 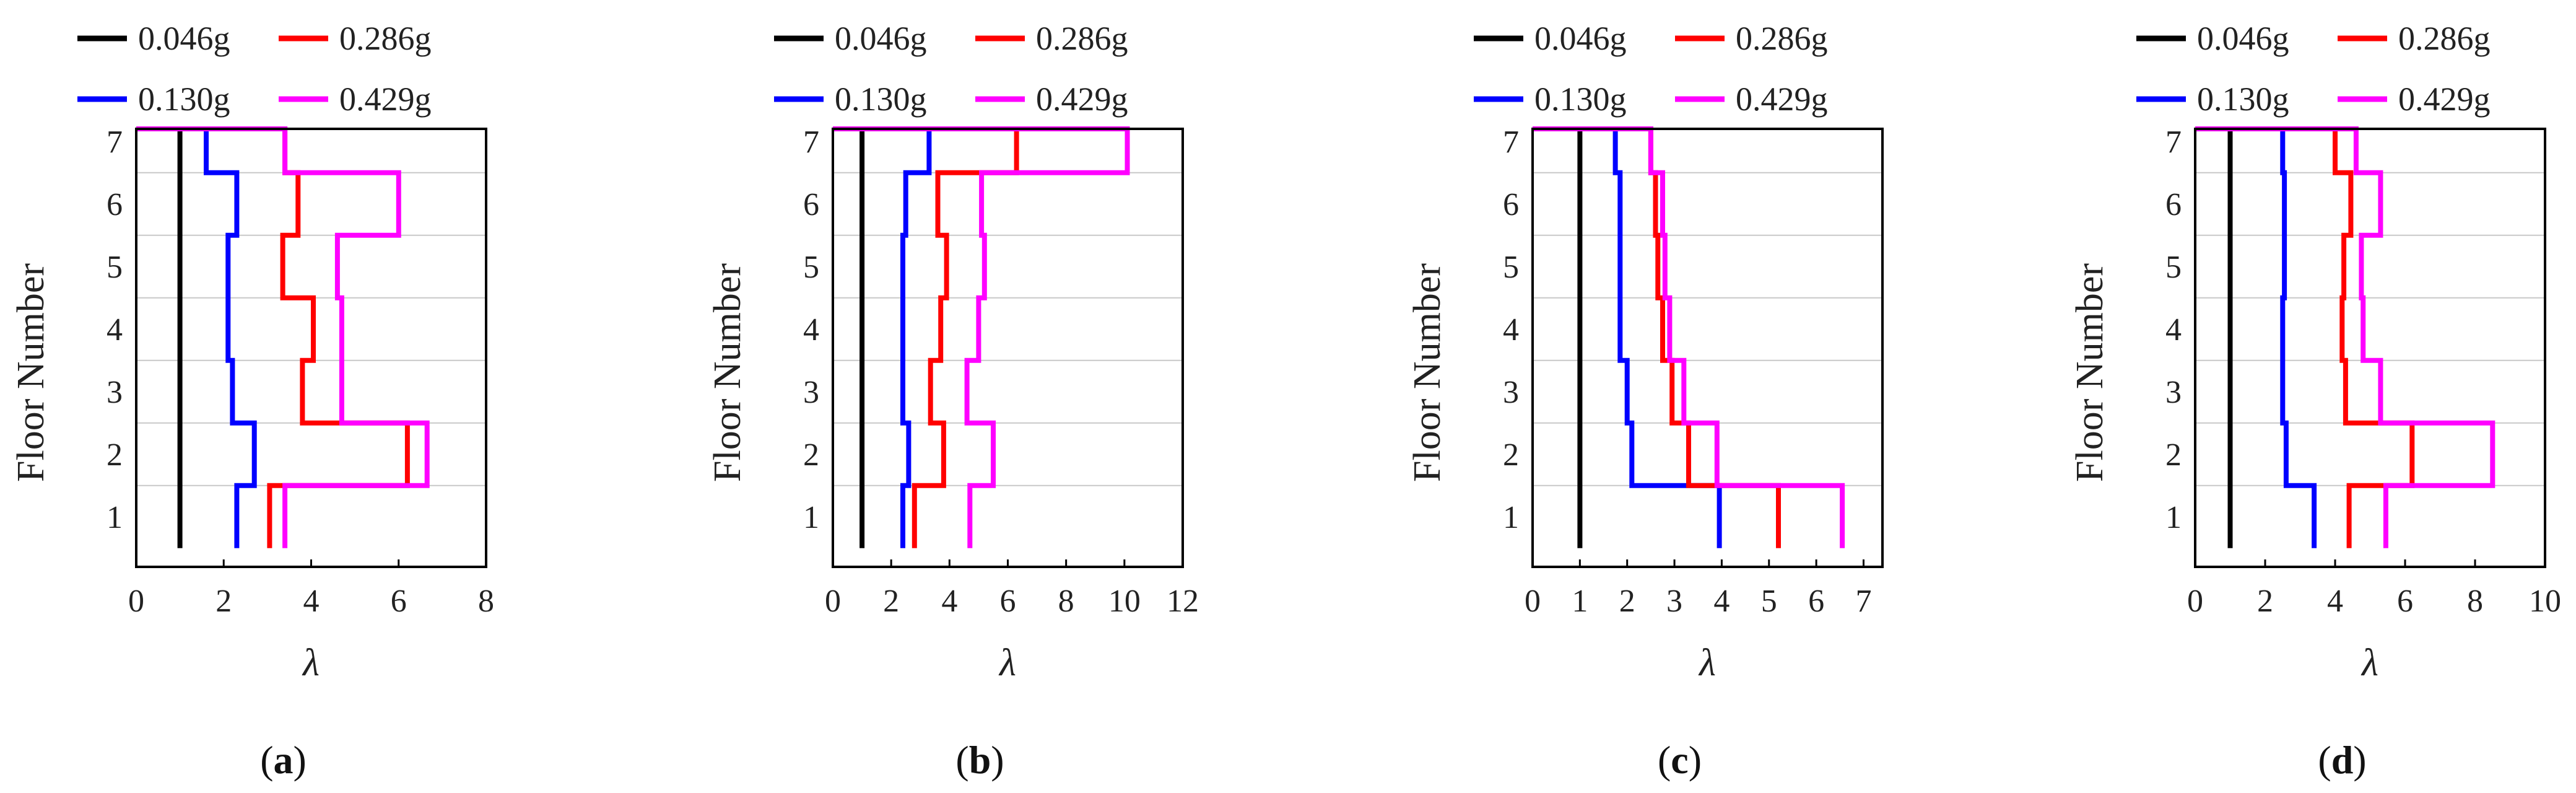 I want to click on panel-caption-letter: a, so click(x=284, y=760).